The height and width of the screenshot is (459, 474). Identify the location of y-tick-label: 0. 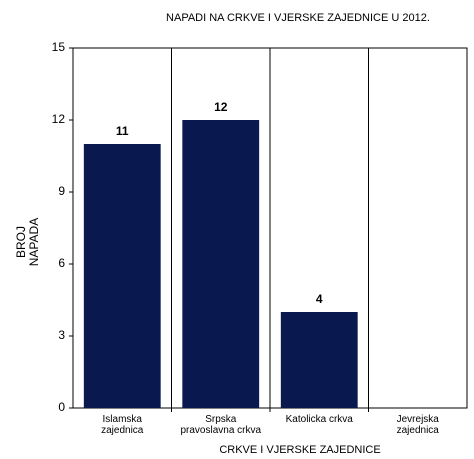
(61, 407).